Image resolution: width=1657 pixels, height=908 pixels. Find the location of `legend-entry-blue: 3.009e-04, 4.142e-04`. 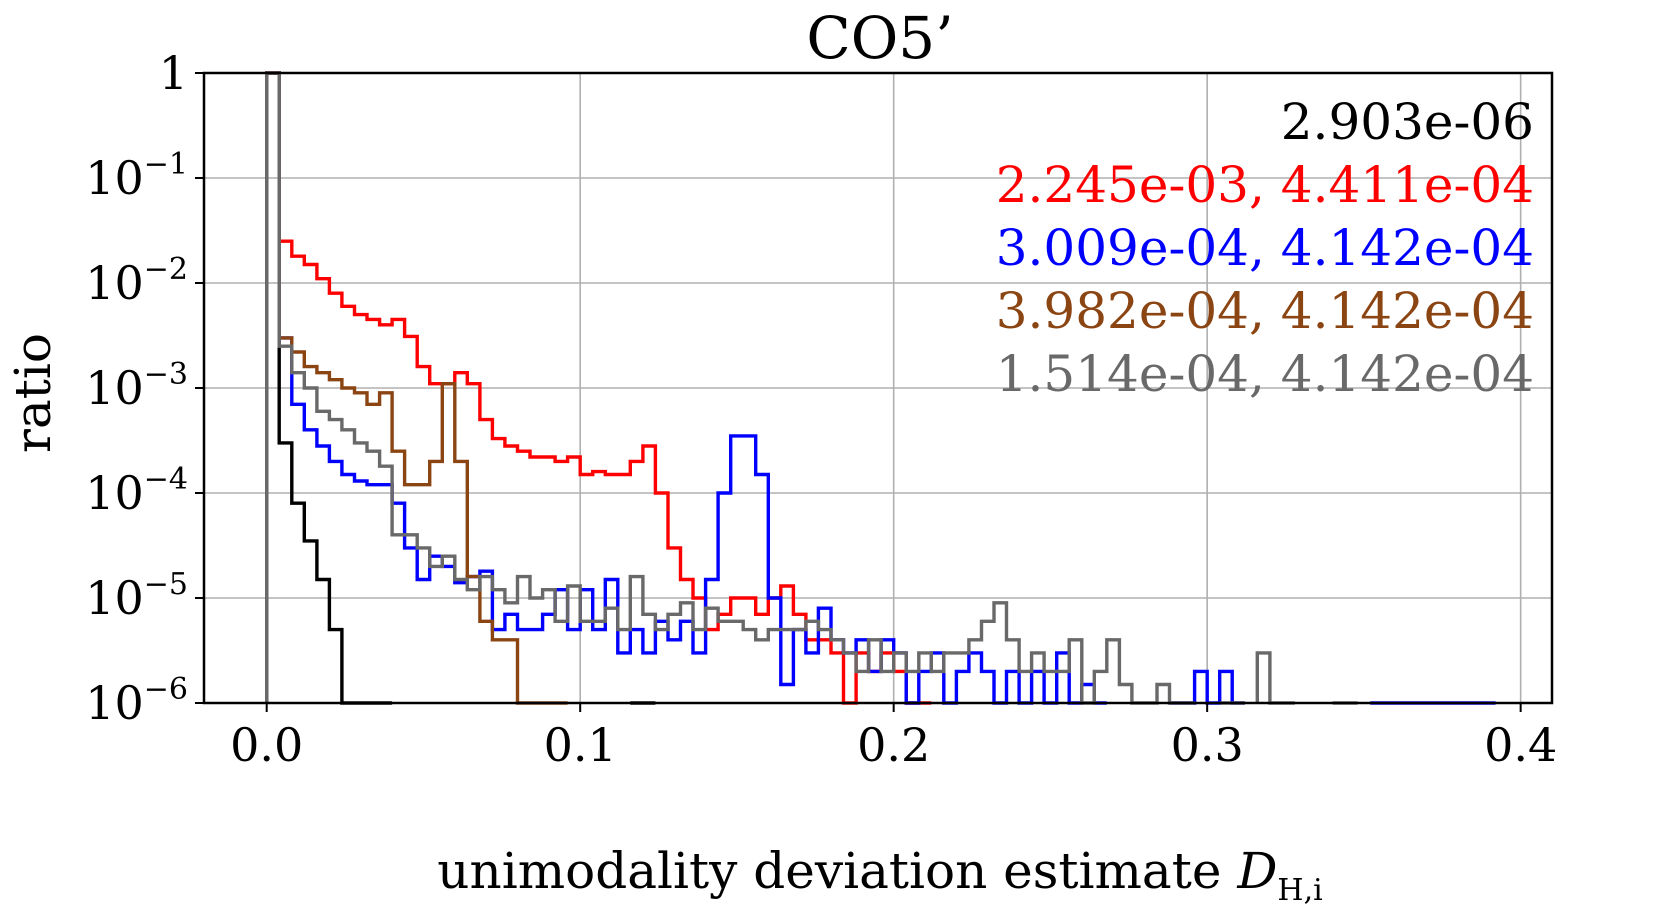

legend-entry-blue: 3.009e-04, 4.142e-04 is located at coordinates (1265, 248).